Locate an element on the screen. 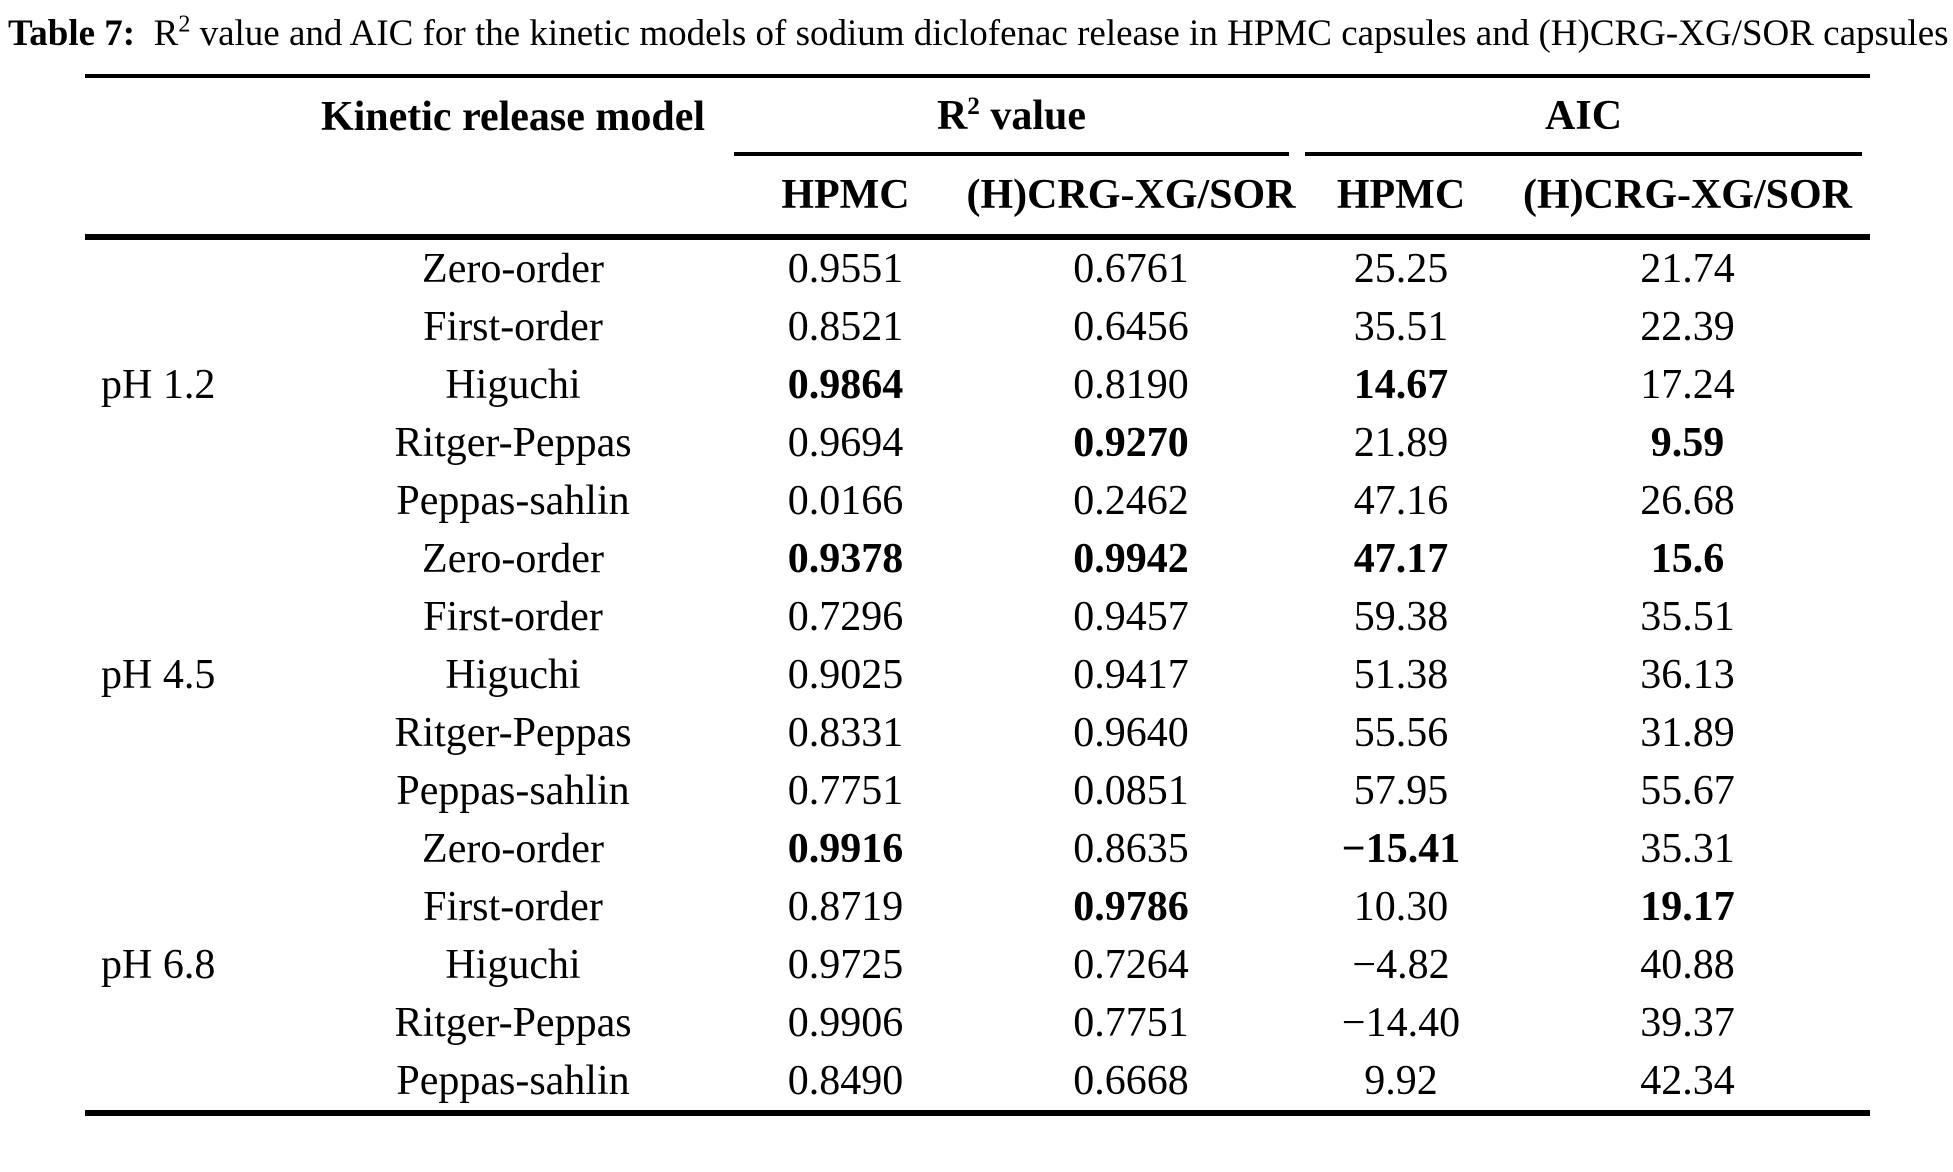 This screenshot has width=1953, height=1172. r2-crg-cell: 0.6668 is located at coordinates (1131, 1080).